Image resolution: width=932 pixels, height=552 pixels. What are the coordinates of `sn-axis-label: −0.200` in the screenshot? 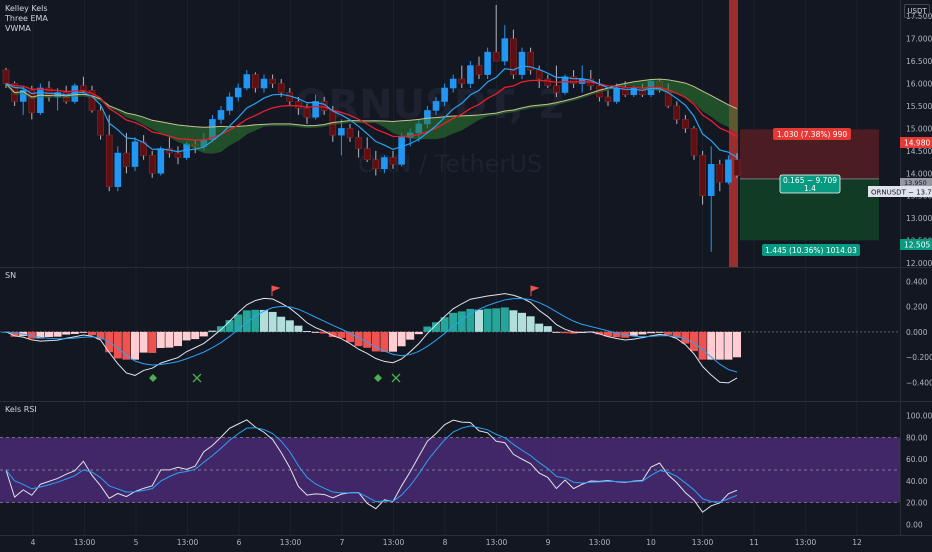 It's located at (919, 357).